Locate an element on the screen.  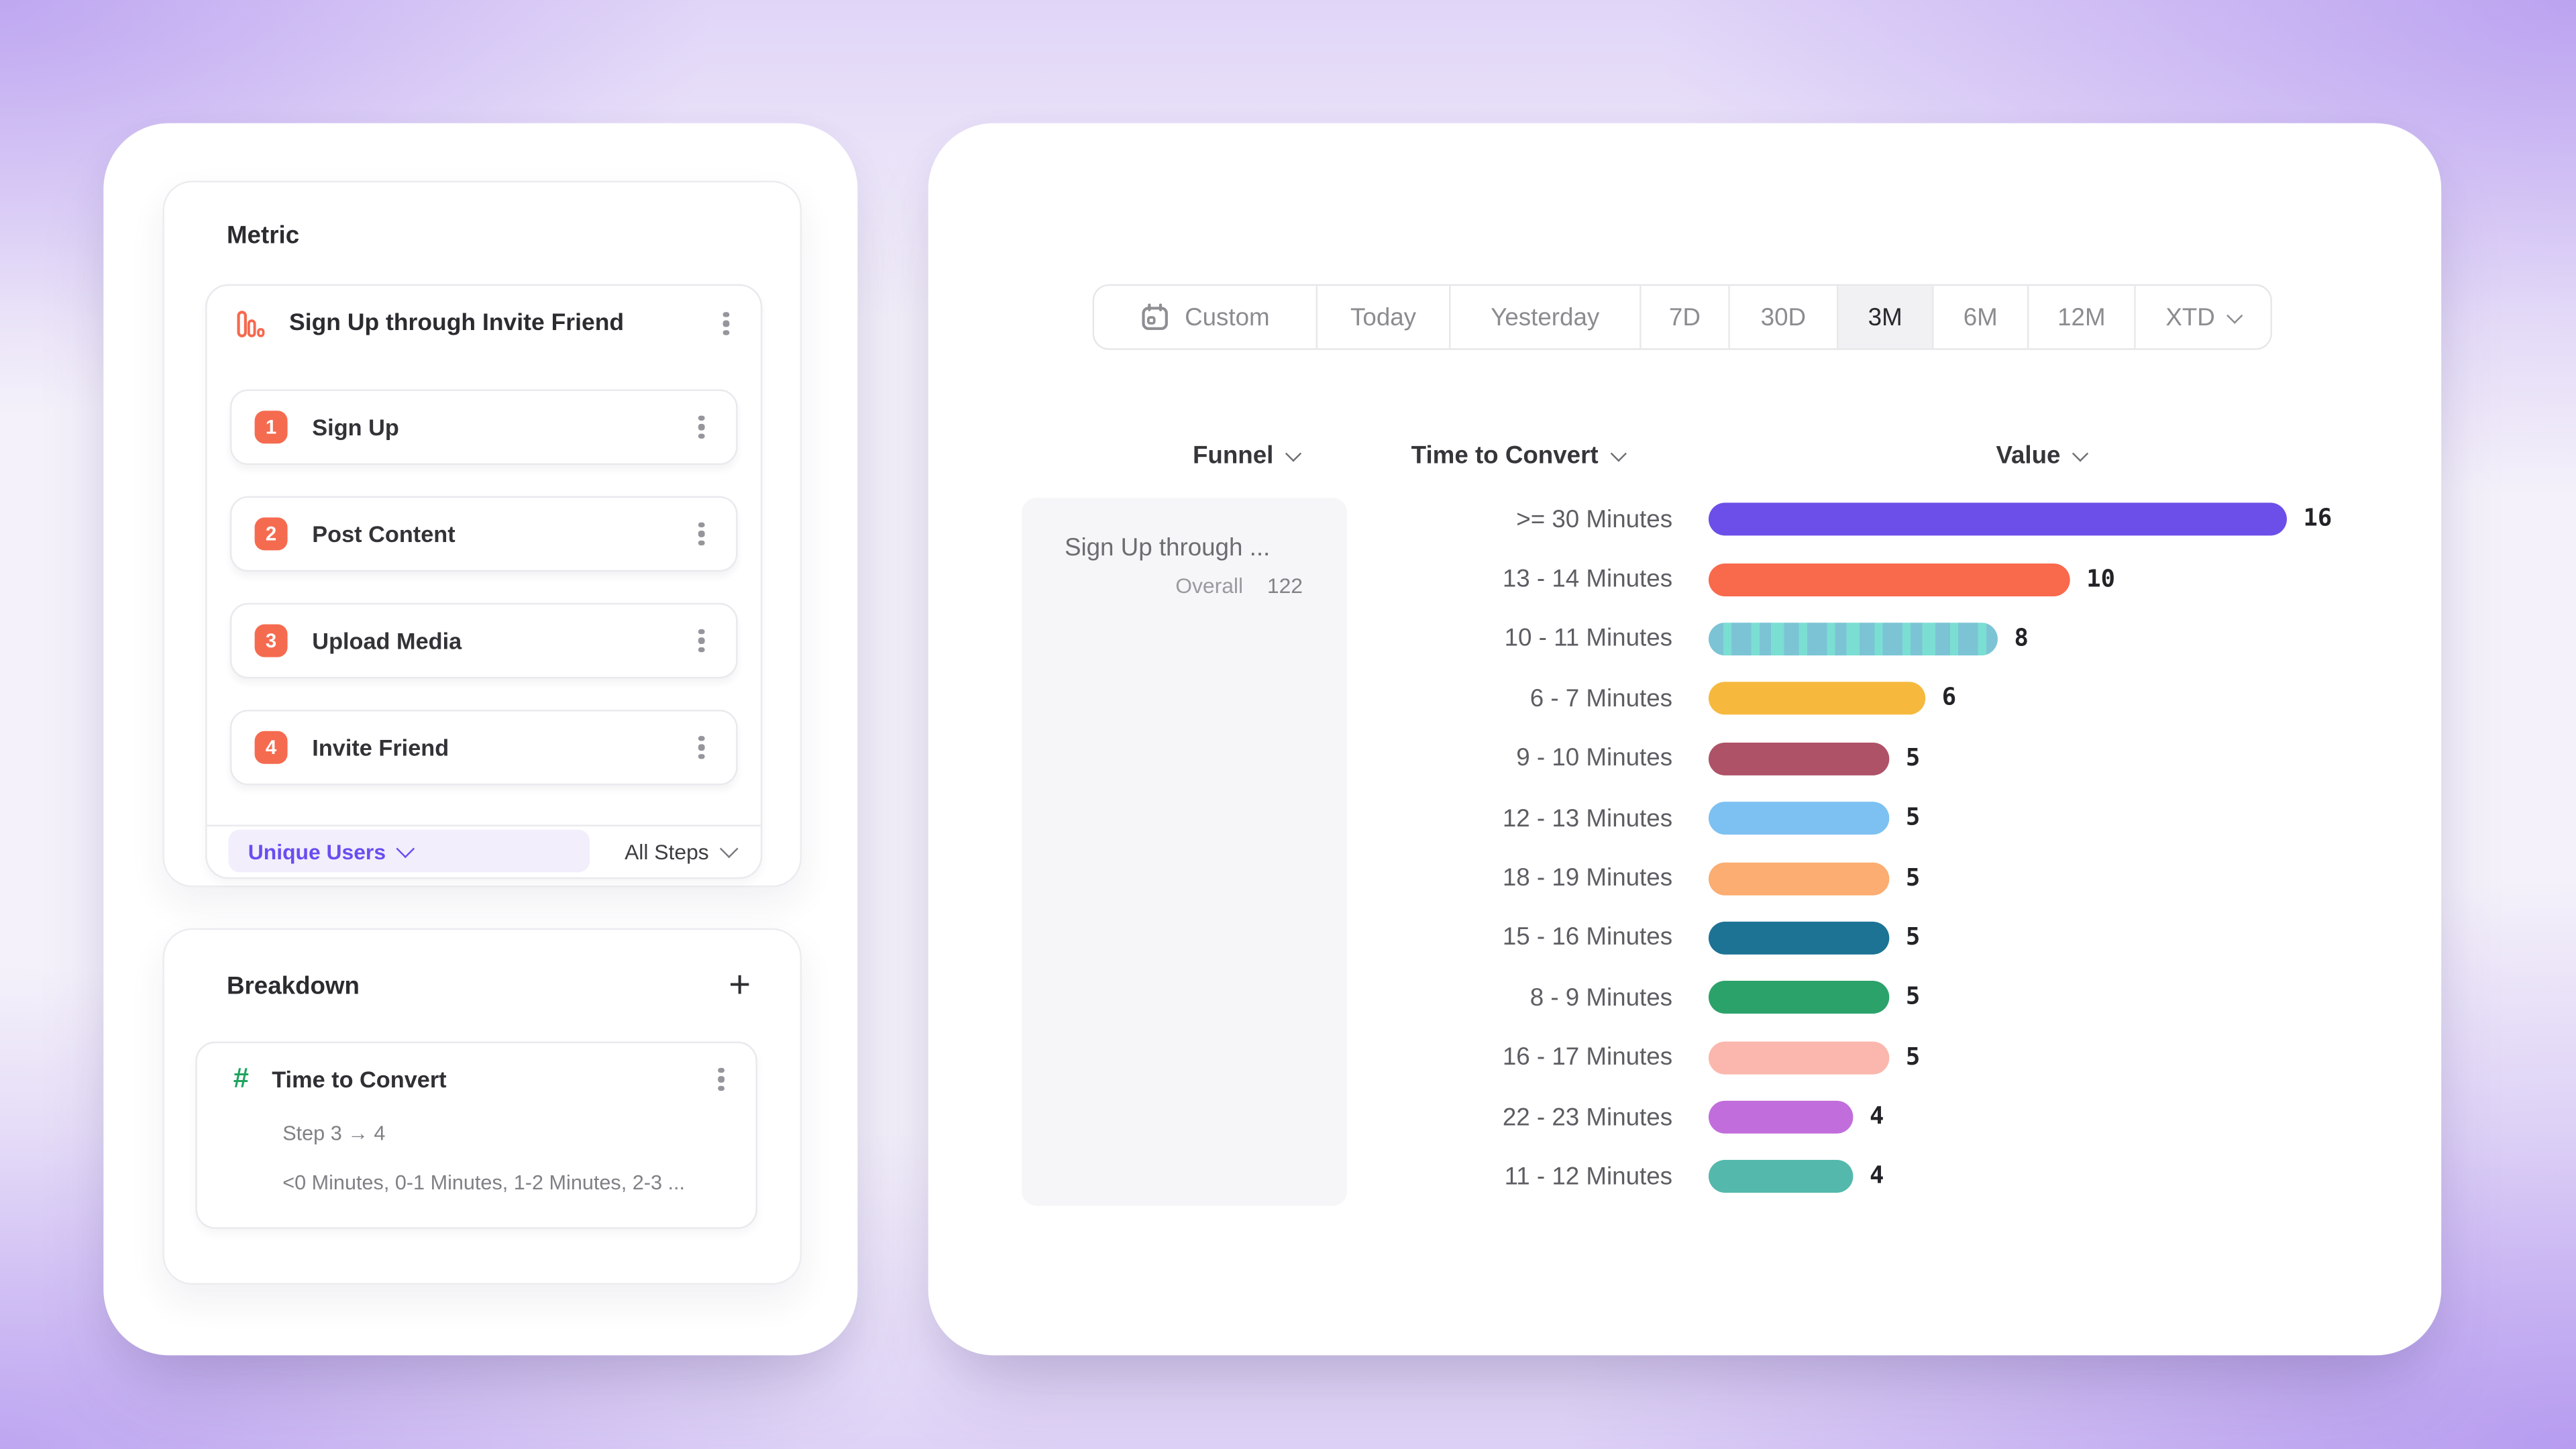
bucket-label: 15 - 16 Minutes is located at coordinates (1587, 938).